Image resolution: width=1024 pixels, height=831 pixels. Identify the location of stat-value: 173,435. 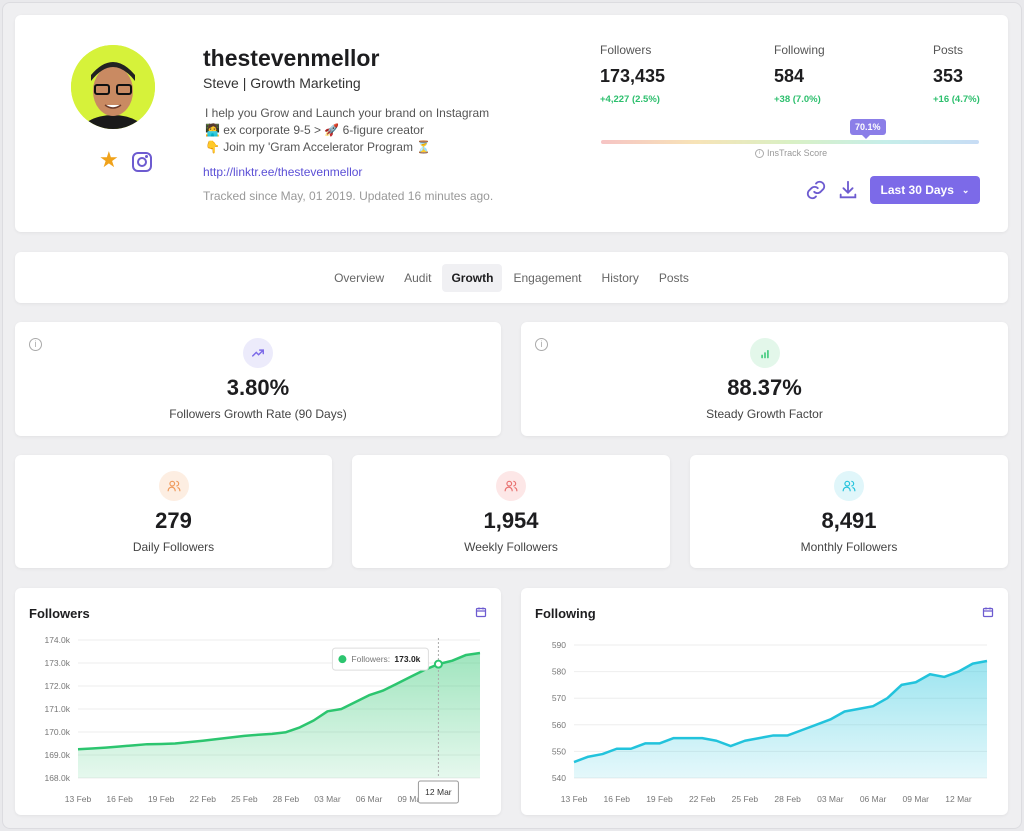
(633, 76).